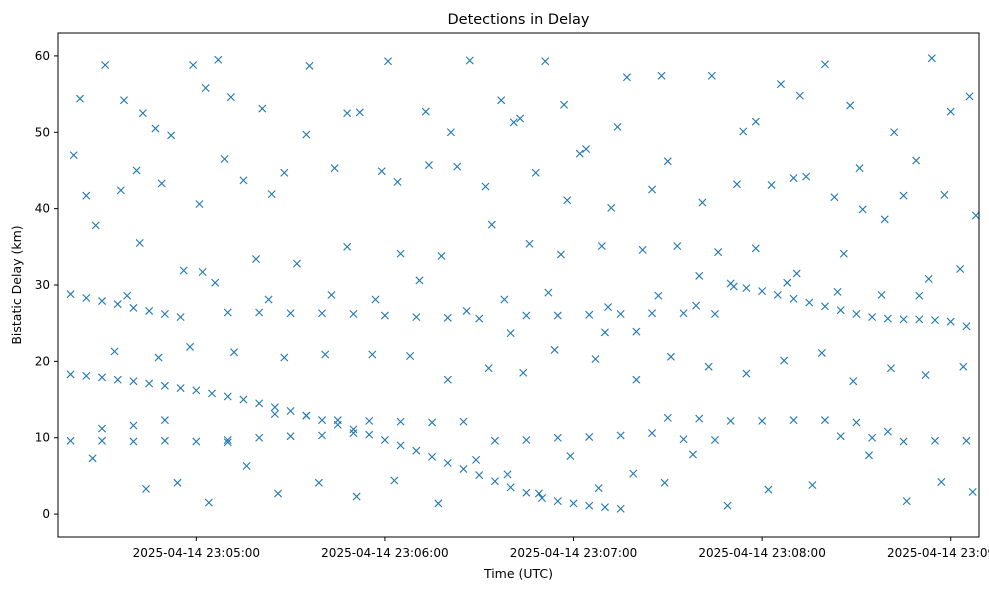 This screenshot has width=989, height=590. Describe the element at coordinates (518, 20) in the screenshot. I see `chart-title: Detections in Delay` at that location.